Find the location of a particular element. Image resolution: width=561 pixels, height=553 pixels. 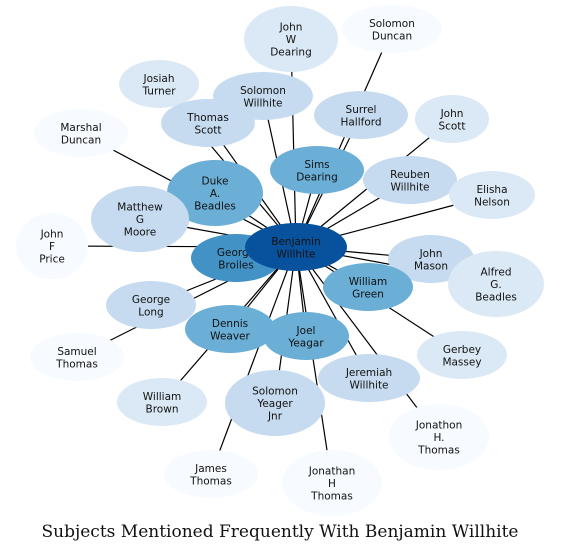

node-label: John W Dearing is located at coordinates (291, 40).